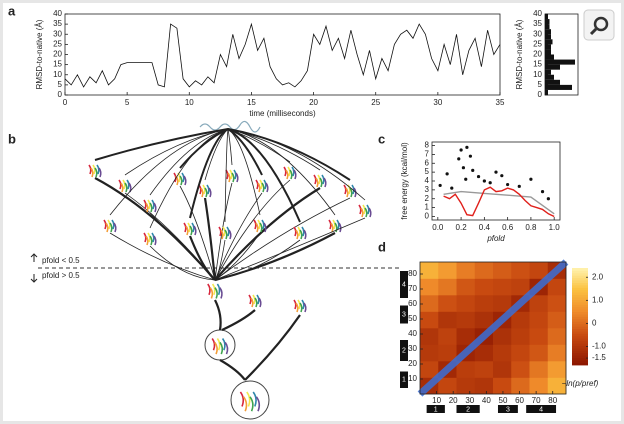 Image resolution: width=624 pixels, height=424 pixels. What do you see at coordinates (230, 126) in the screenshot?
I see `unfolded-chain` at bounding box center [230, 126].